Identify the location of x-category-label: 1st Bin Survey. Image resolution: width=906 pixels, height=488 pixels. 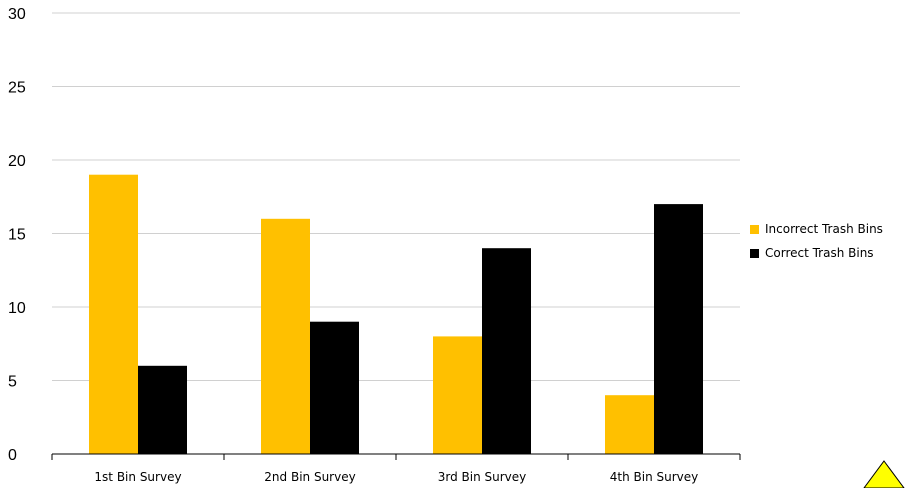
(137, 477).